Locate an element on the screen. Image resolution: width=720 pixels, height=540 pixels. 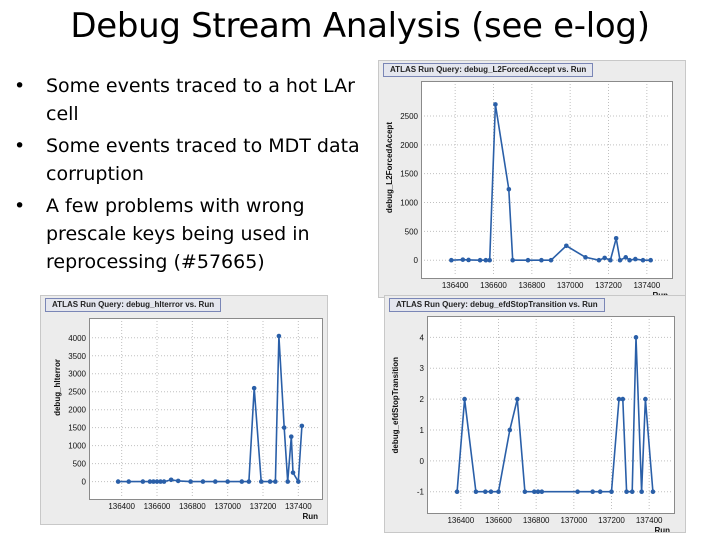
y-axis-label: debug_hlterror is located at coordinates (57, 387).